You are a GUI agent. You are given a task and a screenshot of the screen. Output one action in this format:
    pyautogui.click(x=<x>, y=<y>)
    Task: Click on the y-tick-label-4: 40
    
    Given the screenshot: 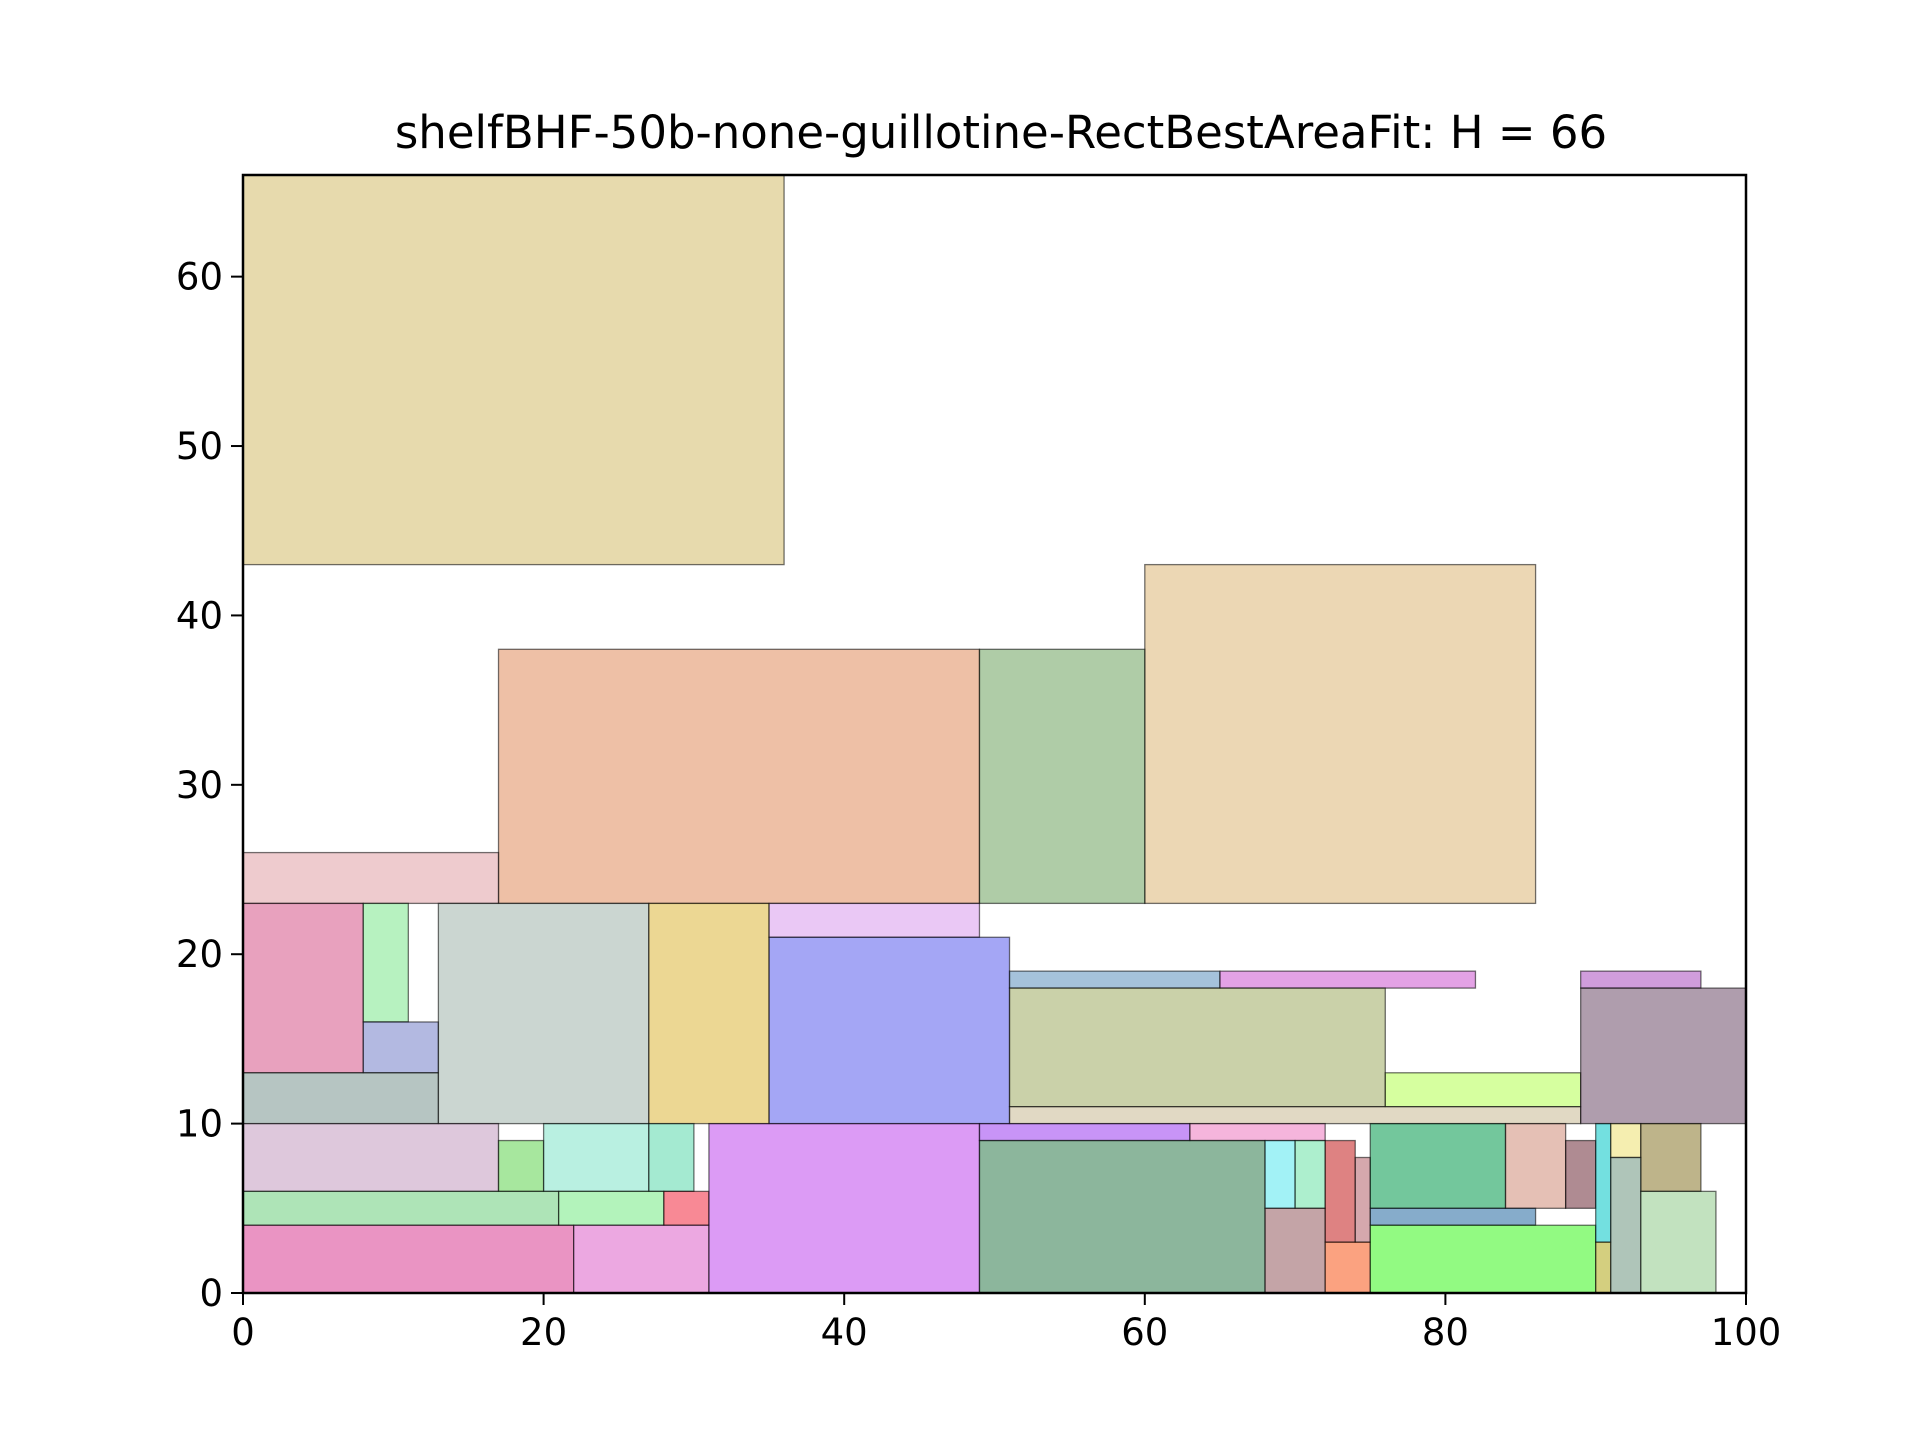 What is the action you would take?
    pyautogui.click(x=199, y=615)
    